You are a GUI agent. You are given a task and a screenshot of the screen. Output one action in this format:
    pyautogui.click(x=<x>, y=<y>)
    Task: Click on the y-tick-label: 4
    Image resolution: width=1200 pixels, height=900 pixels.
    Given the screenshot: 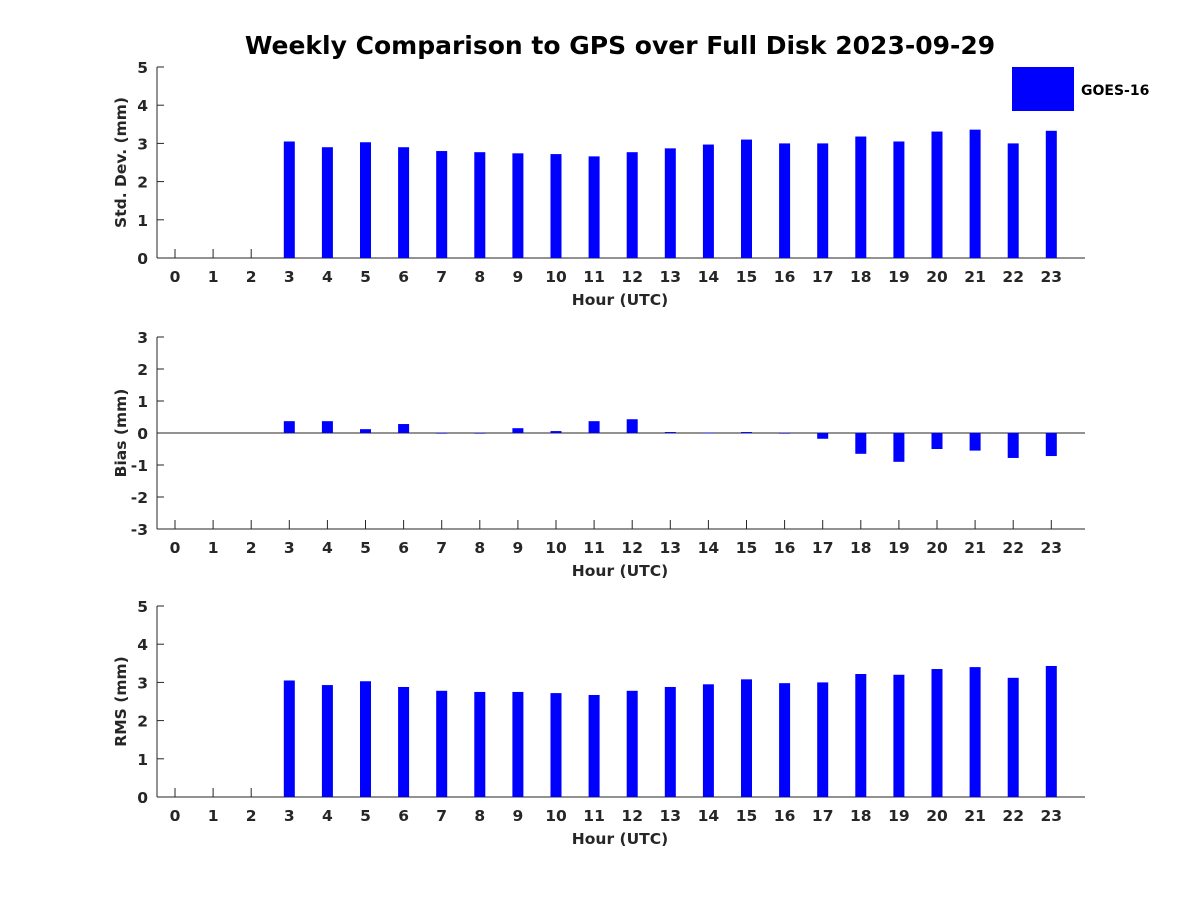 What is the action you would take?
    pyautogui.click(x=142, y=645)
    